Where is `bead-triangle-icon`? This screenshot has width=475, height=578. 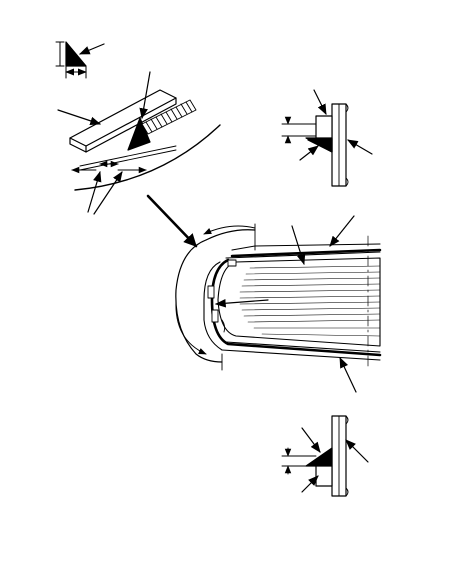 bead-triangle-icon is located at coordinates (76, 54).